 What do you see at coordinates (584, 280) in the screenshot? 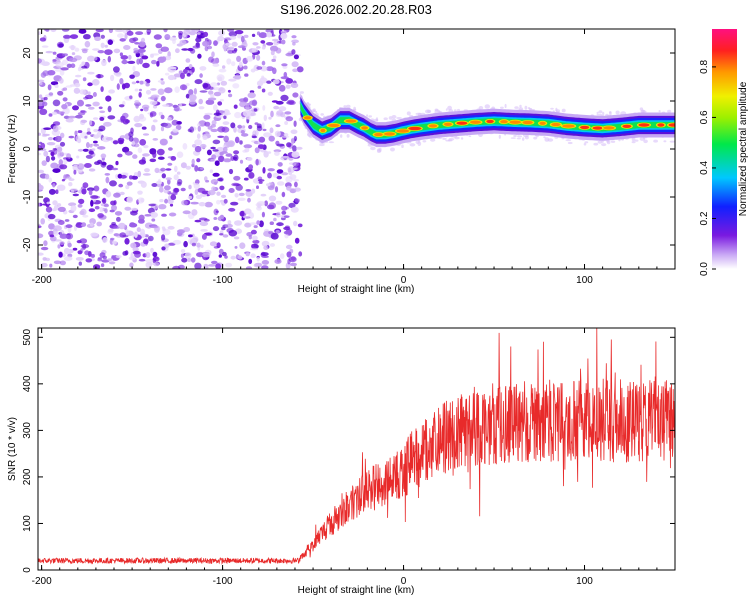
I see `spectrogram-x-tick-label: 100` at bounding box center [584, 280].